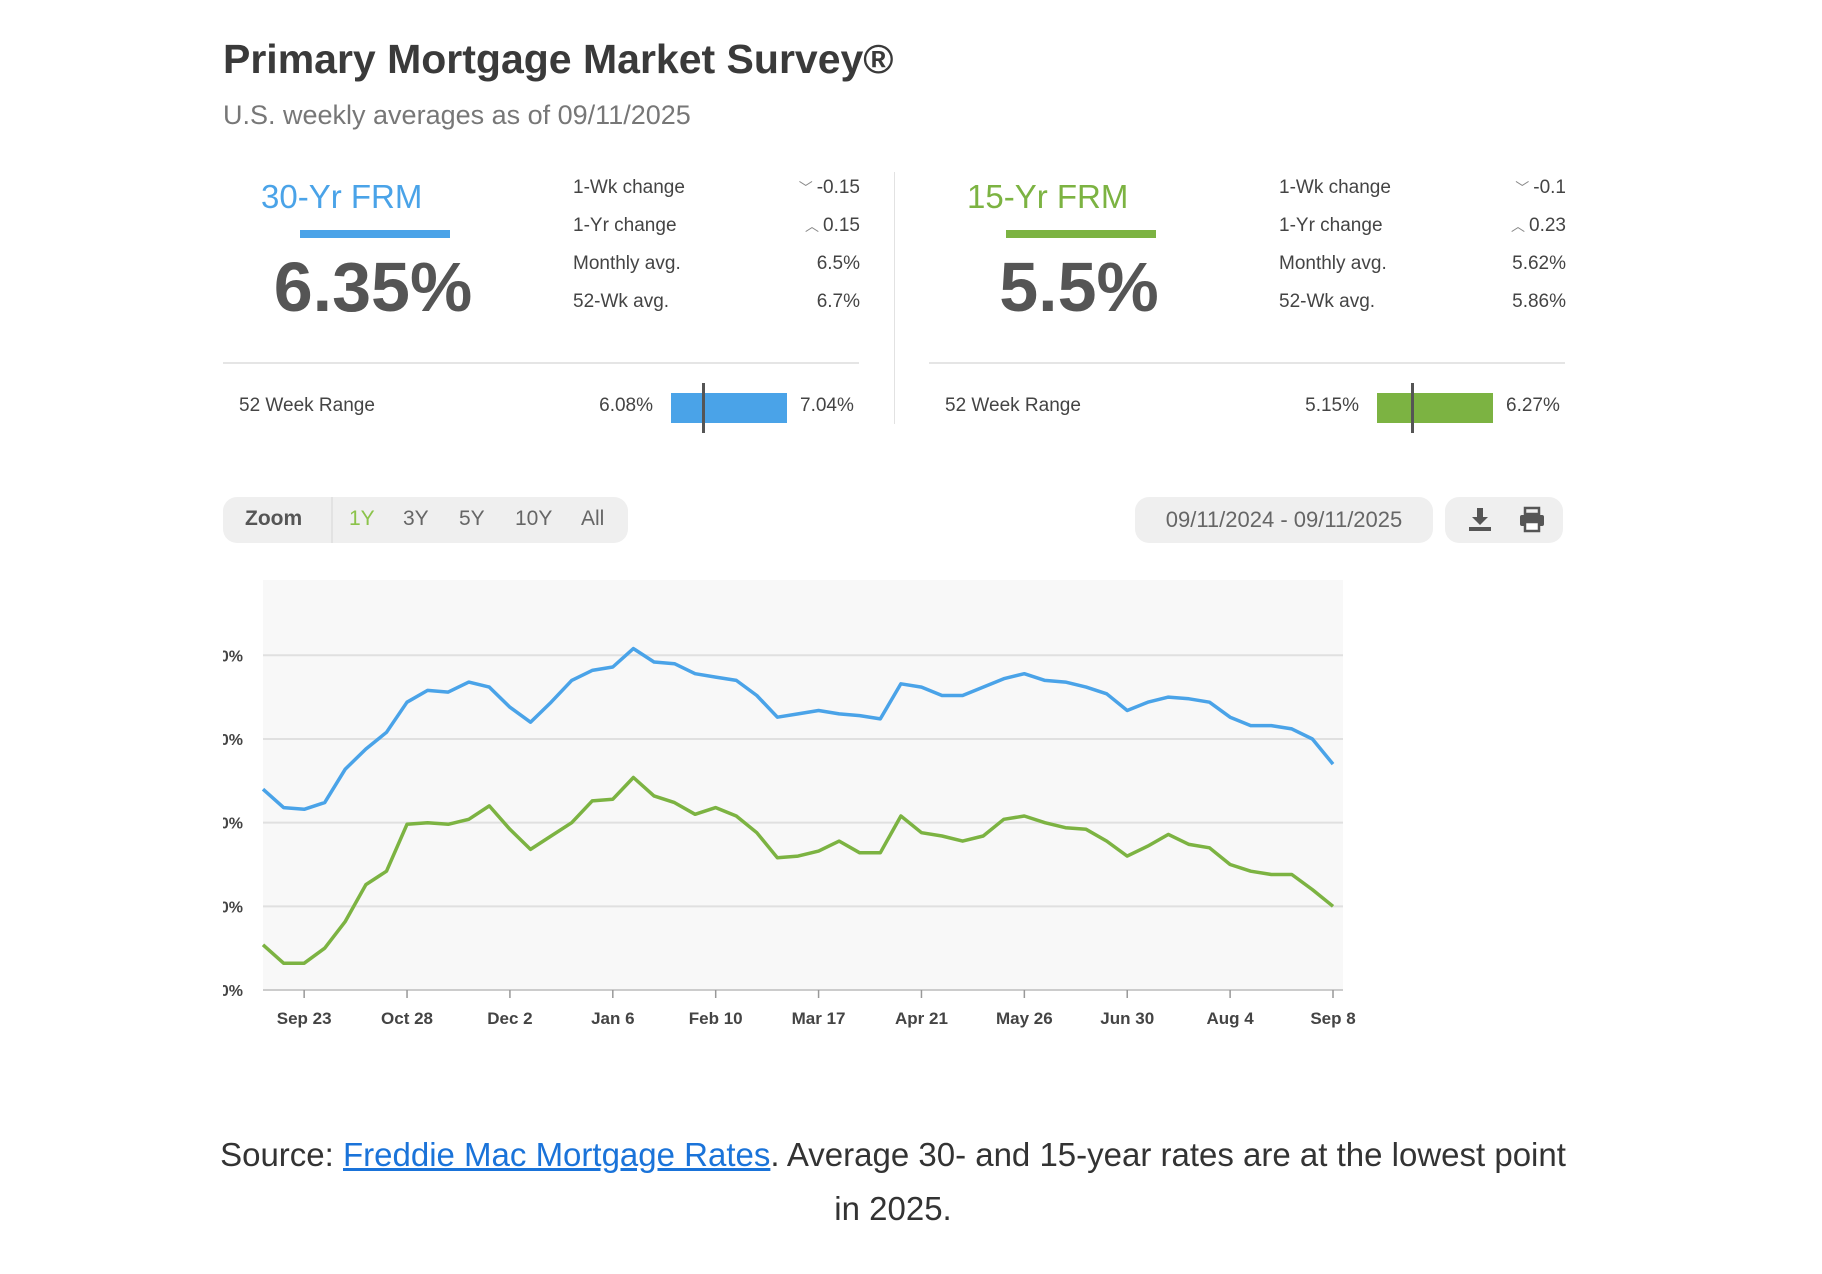  Describe the element at coordinates (281, 1154) in the screenshot. I see `caption-prefix: Source:` at that location.